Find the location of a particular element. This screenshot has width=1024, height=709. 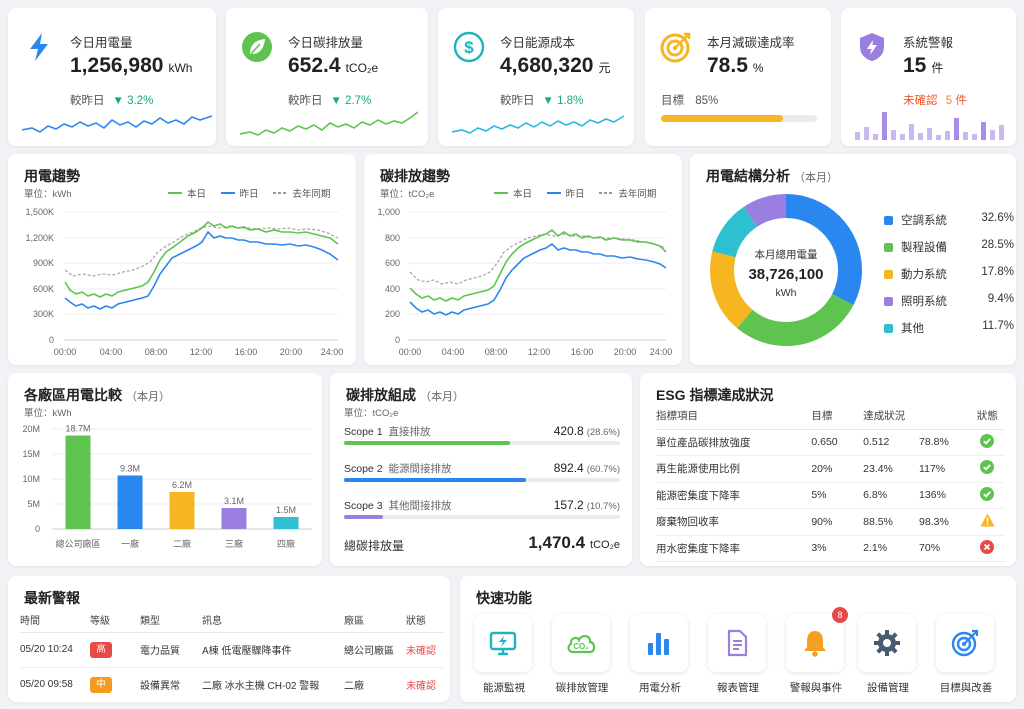

scope-bar-fill is located at coordinates (435, 480).